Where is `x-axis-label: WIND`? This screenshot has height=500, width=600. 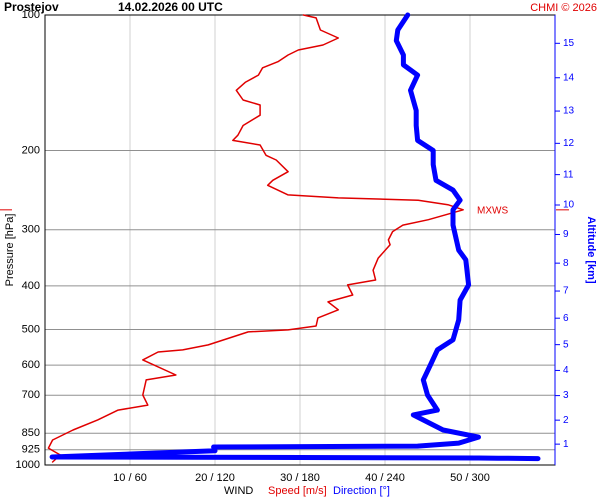 x-axis-label: WIND is located at coordinates (238, 491).